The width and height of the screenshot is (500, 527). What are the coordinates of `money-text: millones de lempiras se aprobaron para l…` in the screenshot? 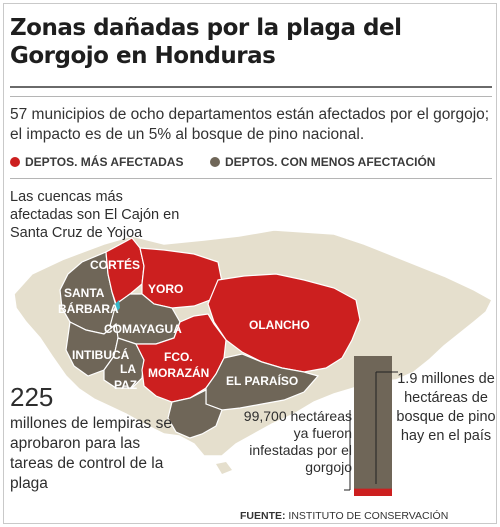 It's located at (91, 453).